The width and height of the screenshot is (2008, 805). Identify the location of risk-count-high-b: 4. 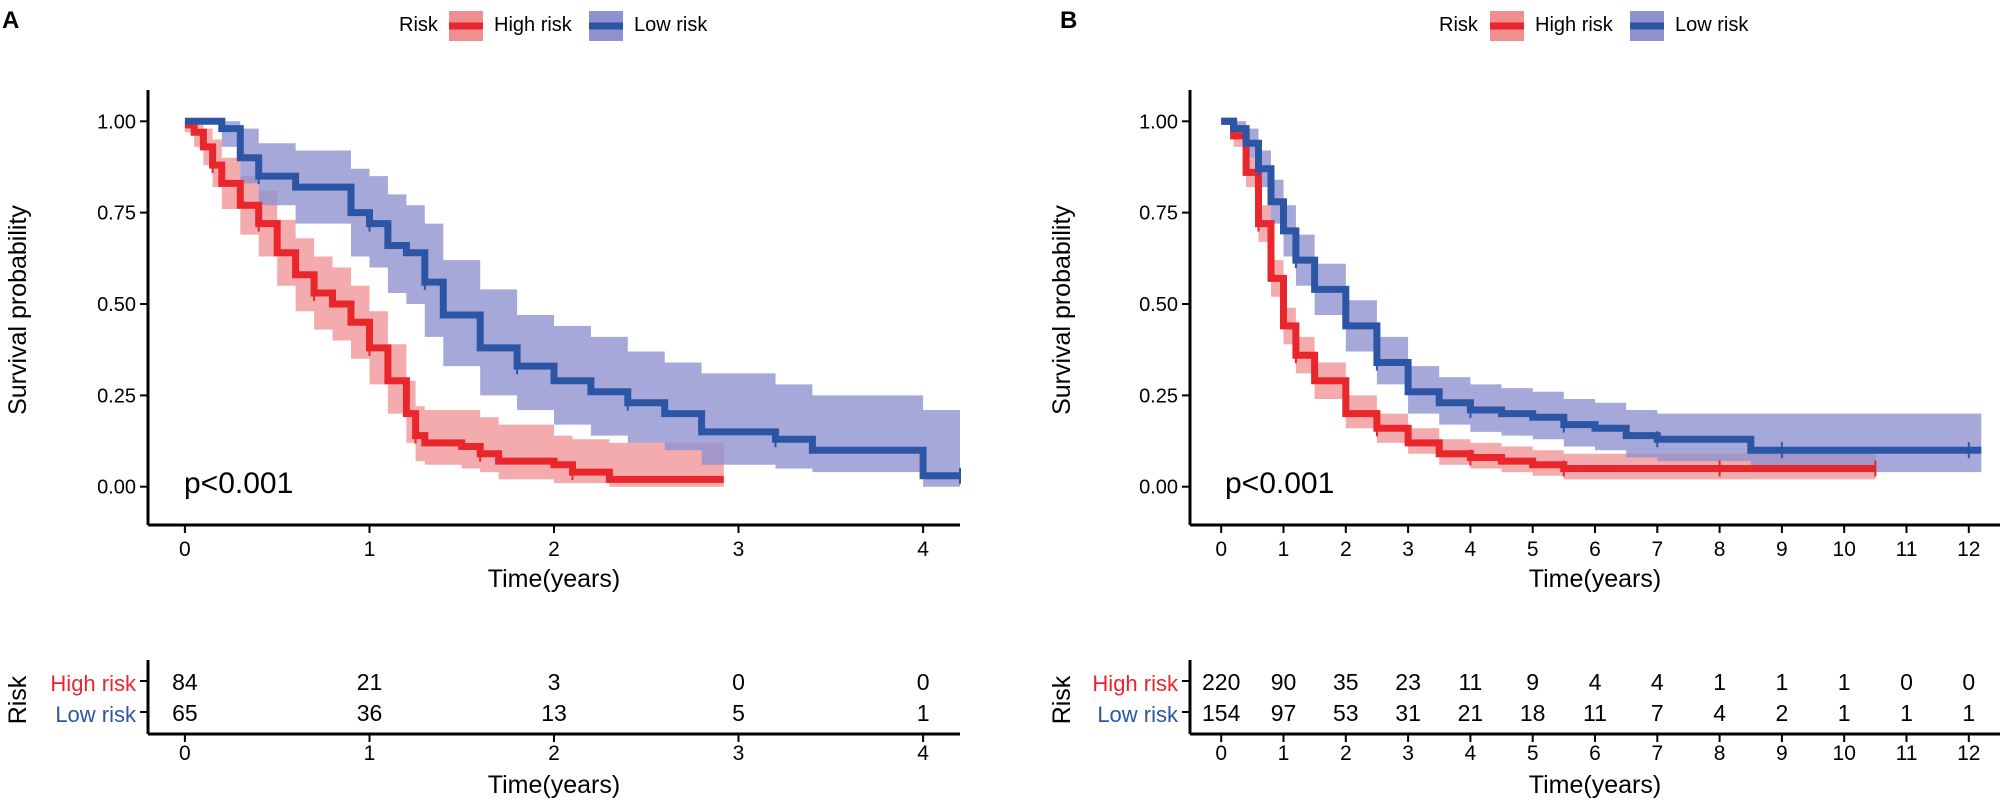
(1595, 682).